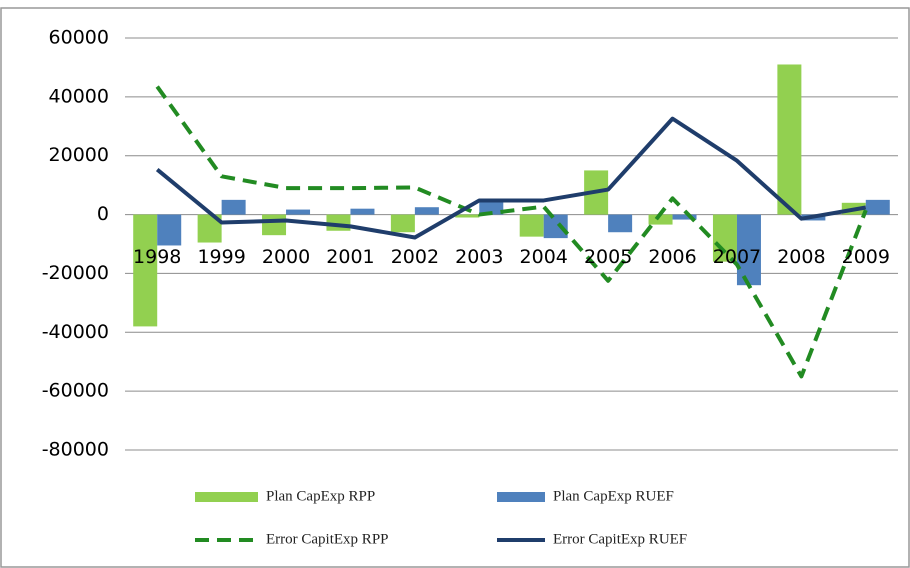  What do you see at coordinates (75, 450) in the screenshot?
I see `y-tick-label: -80000` at bounding box center [75, 450].